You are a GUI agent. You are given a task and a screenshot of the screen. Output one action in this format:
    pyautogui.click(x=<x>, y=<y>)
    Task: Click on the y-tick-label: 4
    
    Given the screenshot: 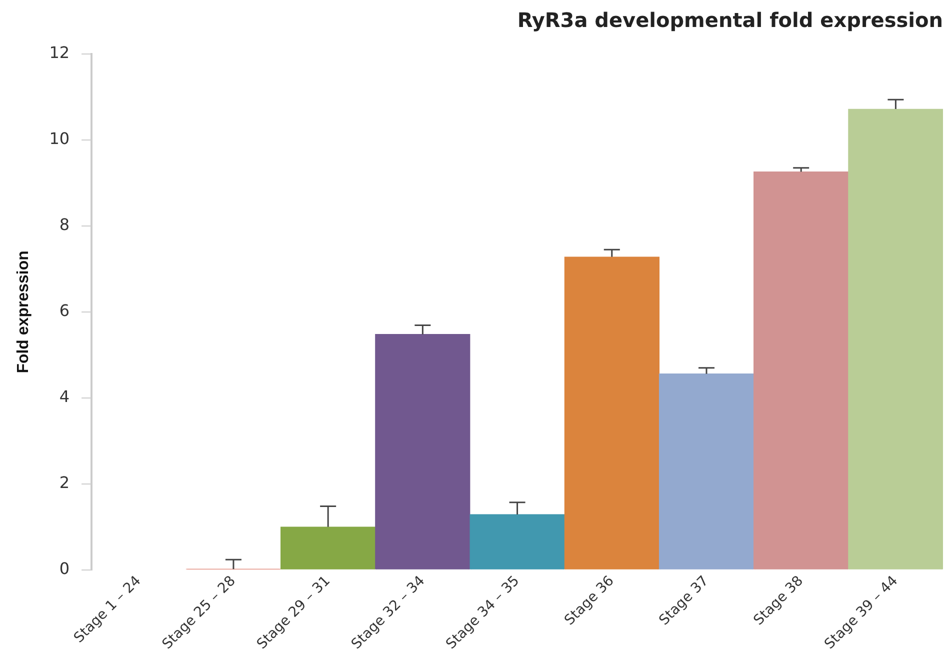 What is the action you would take?
    pyautogui.click(x=64, y=396)
    